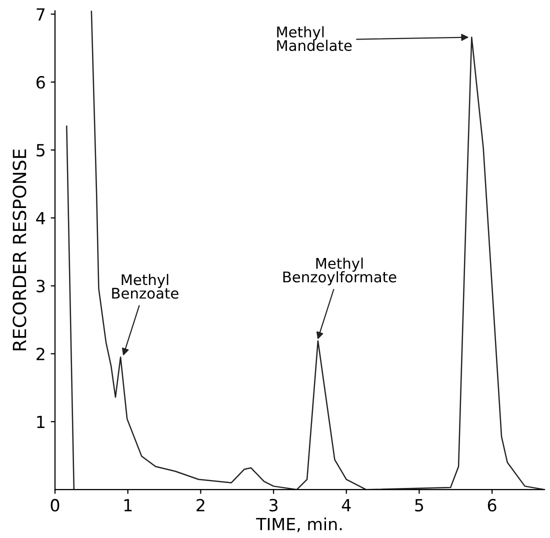 This screenshot has width=550, height=538. Describe the element at coordinates (273, 505) in the screenshot. I see `x-tick-label: 3` at that location.